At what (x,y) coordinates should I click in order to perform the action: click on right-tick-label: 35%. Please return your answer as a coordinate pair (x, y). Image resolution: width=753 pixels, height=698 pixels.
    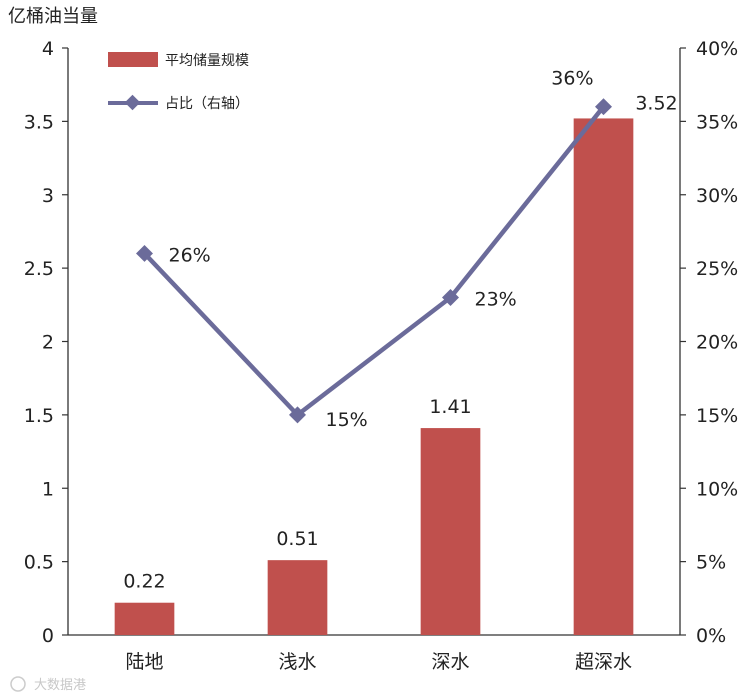
    Looking at the image, I should click on (717, 122).